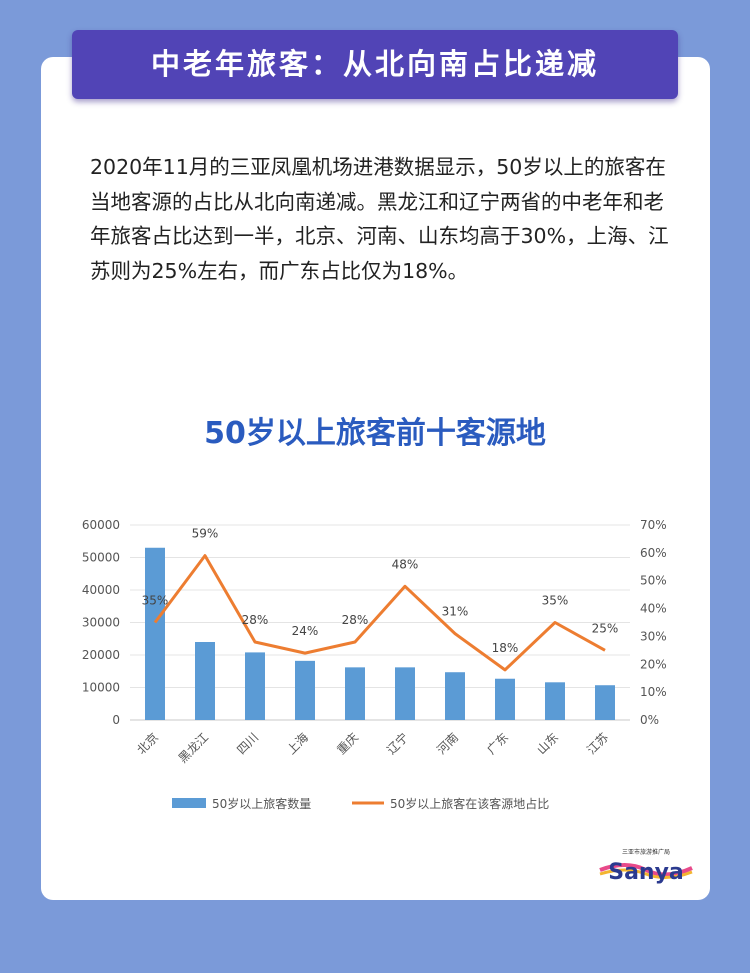 This screenshot has width=750, height=973. I want to click on data-label: 59%, so click(205, 534).